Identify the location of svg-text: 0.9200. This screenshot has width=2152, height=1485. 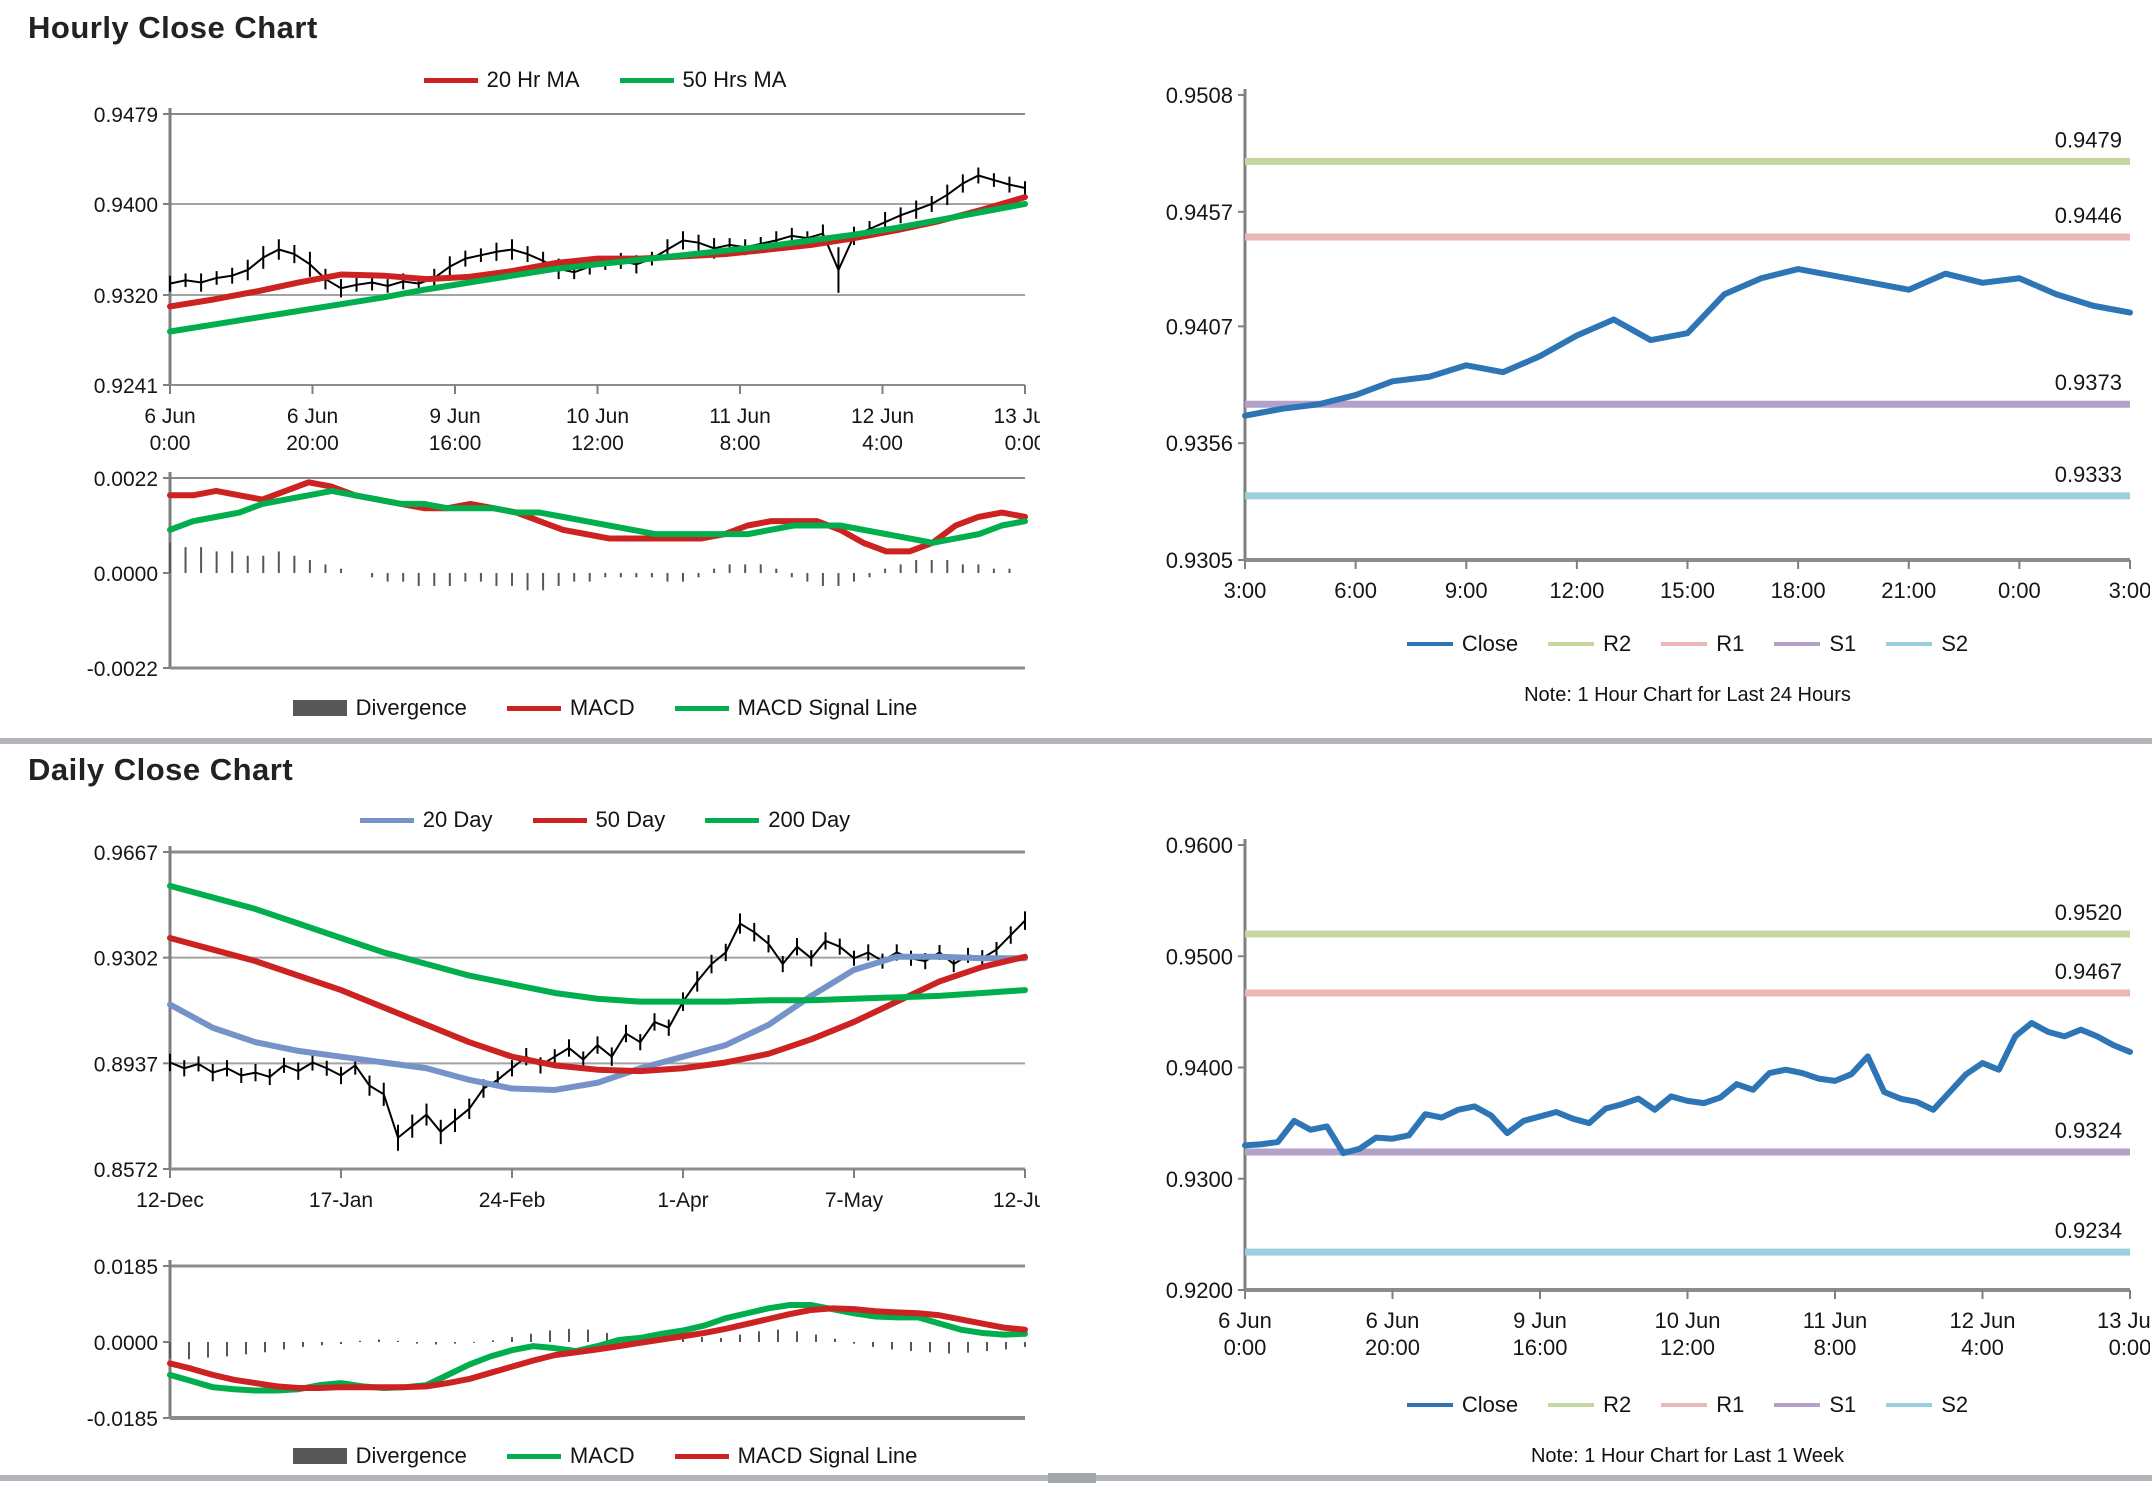
(1199, 1290).